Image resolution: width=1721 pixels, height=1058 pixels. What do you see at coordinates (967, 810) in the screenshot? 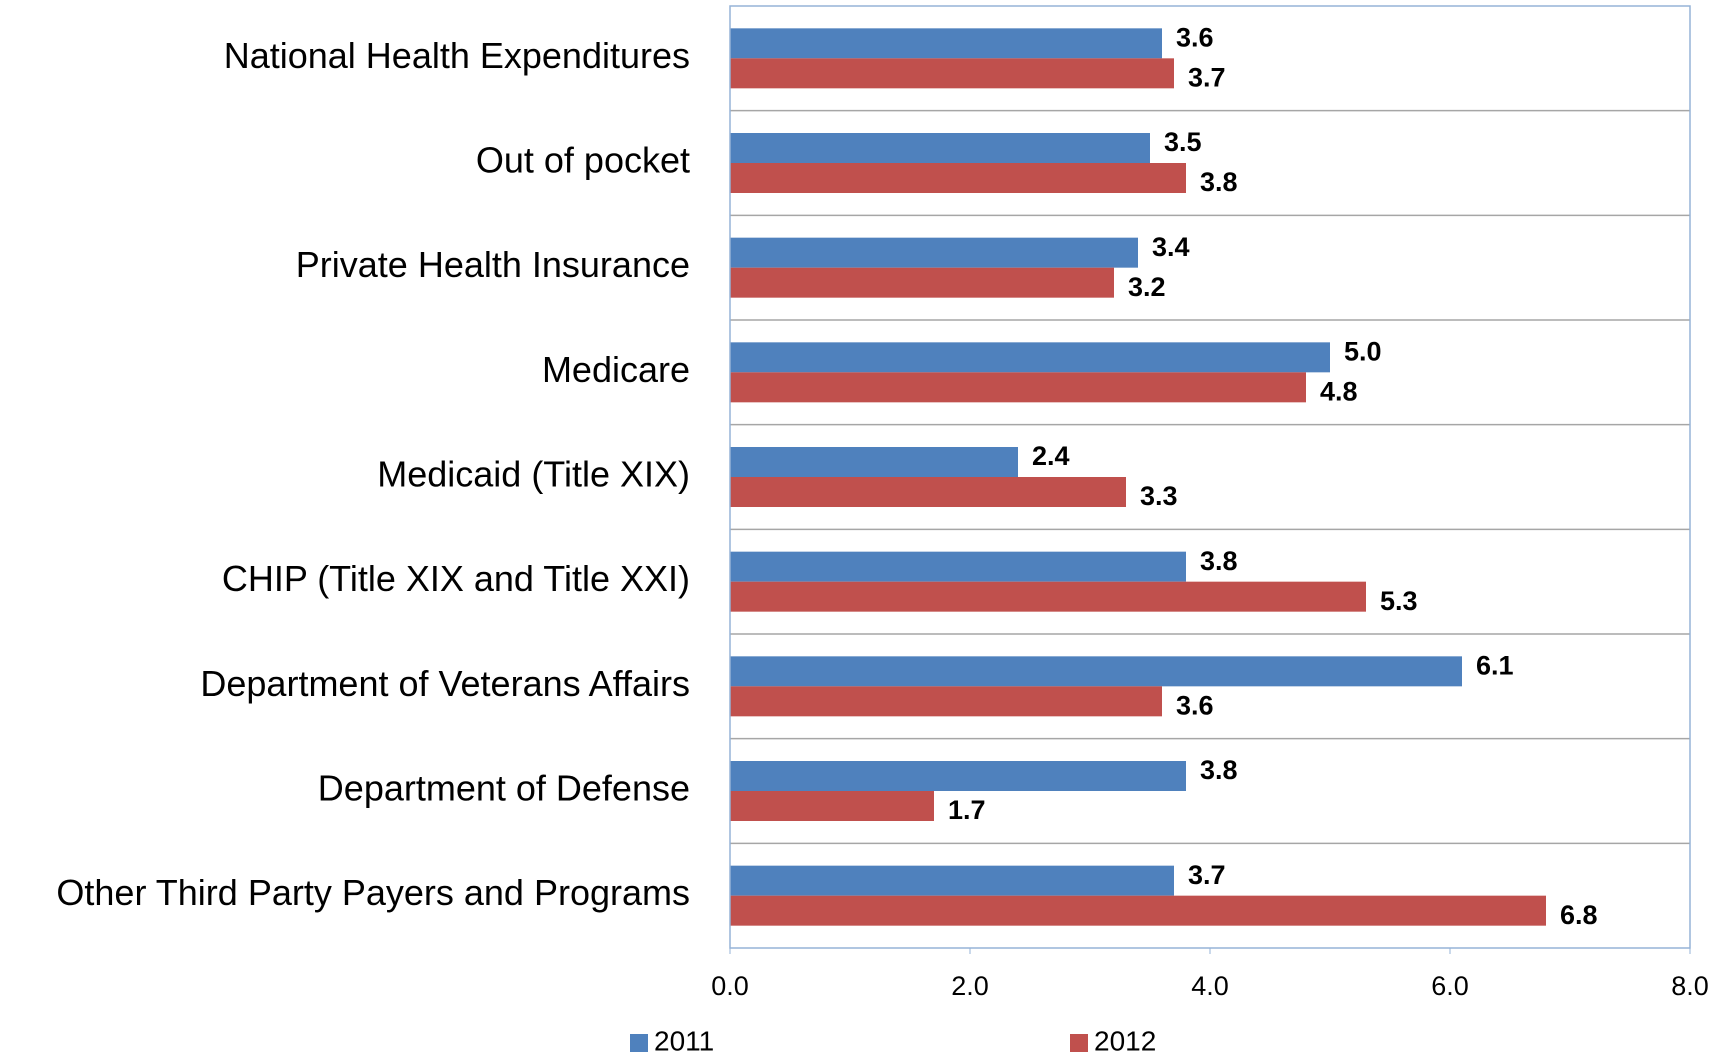
I see `data-label: 1.7` at bounding box center [967, 810].